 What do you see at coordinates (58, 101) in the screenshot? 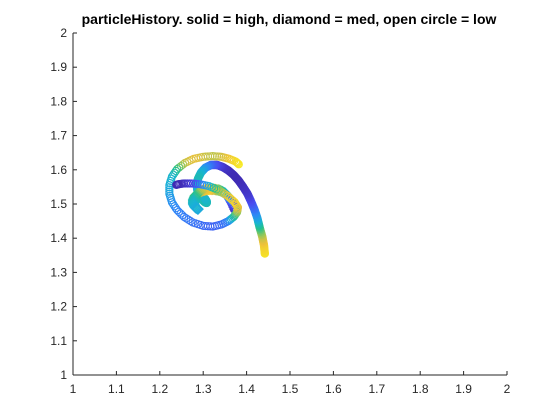
I see `y-tick-label: 1.8` at bounding box center [58, 101].